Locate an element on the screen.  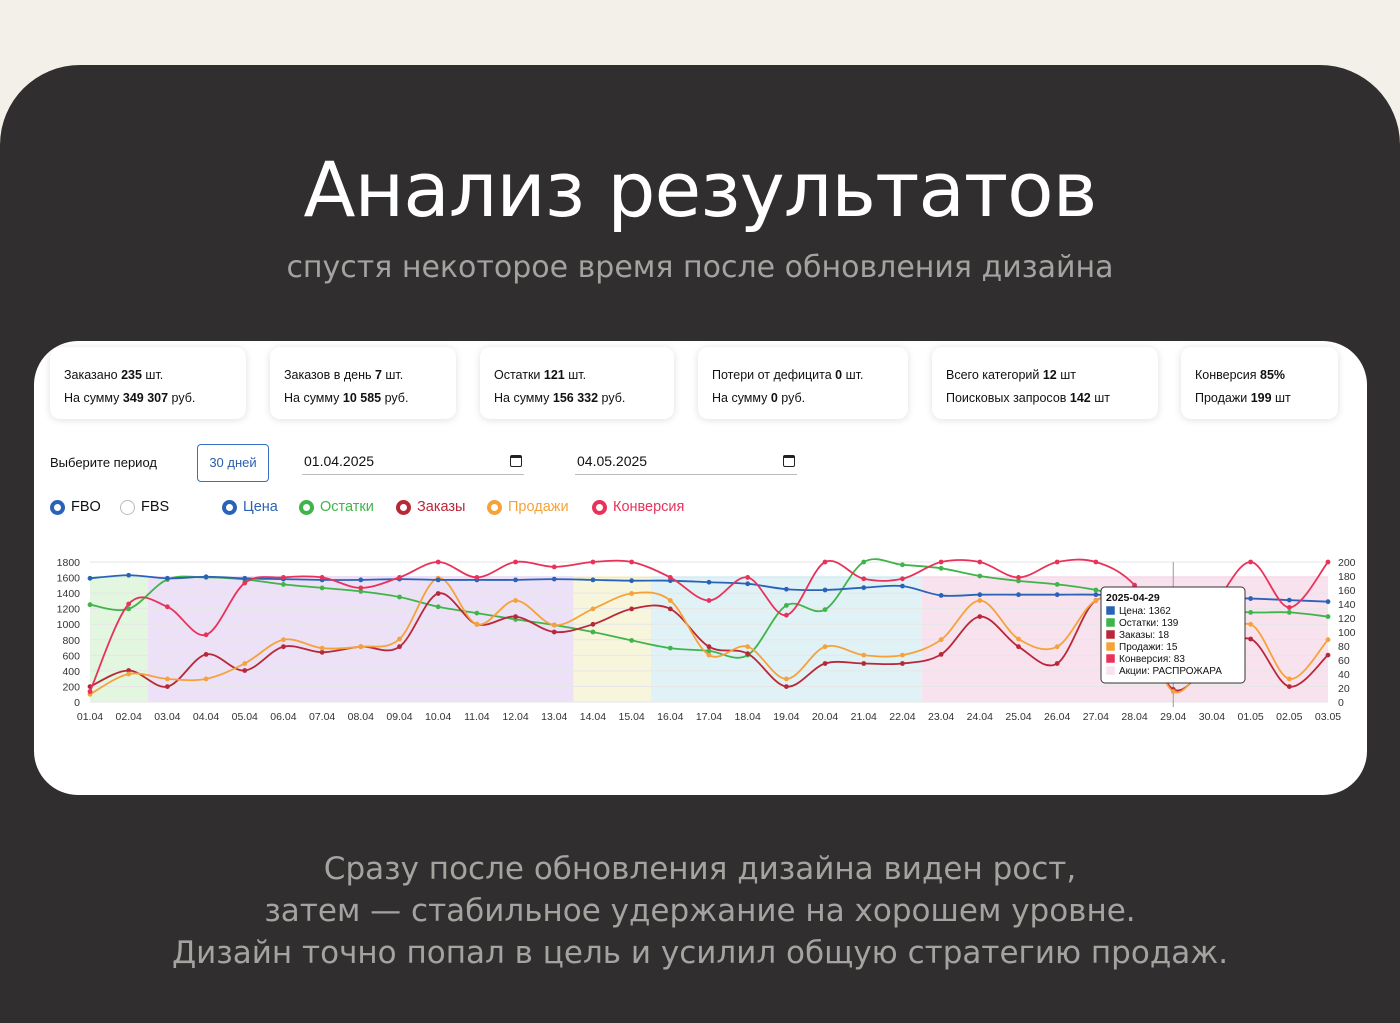
date-from-input: 01.04.2025 is located at coordinates (413, 461).